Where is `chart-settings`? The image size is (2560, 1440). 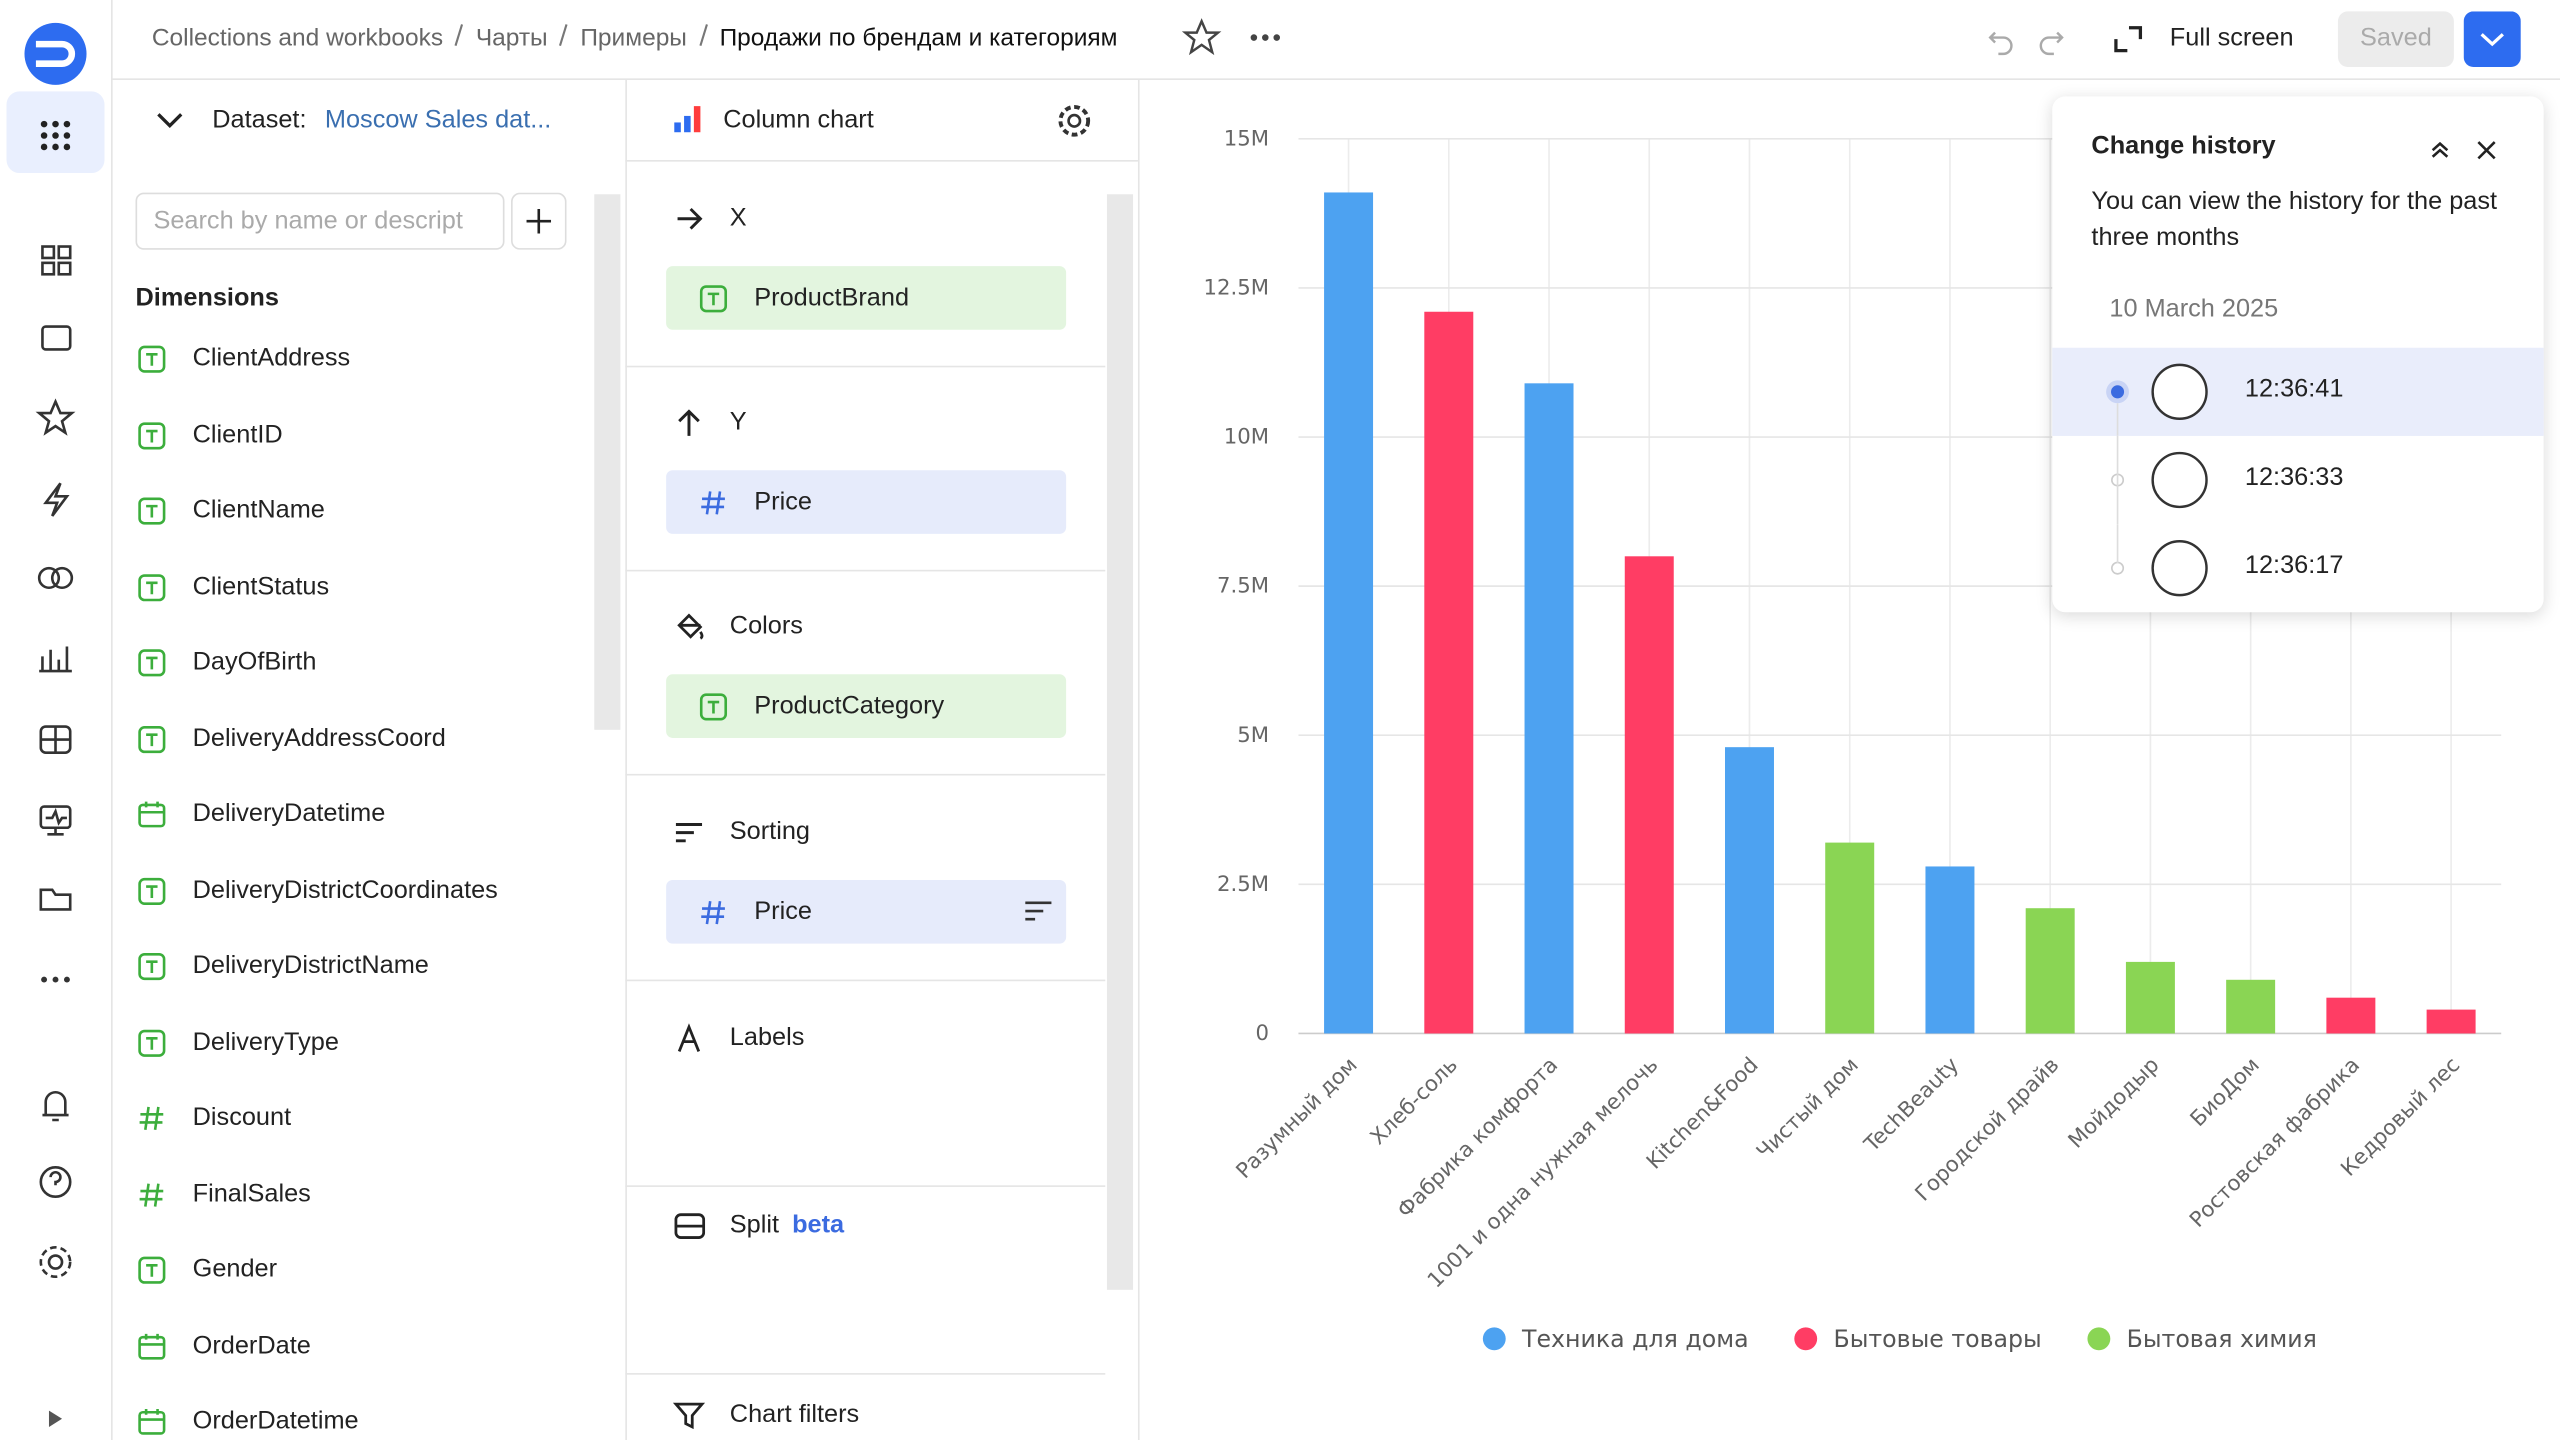 chart-settings is located at coordinates (1074, 120).